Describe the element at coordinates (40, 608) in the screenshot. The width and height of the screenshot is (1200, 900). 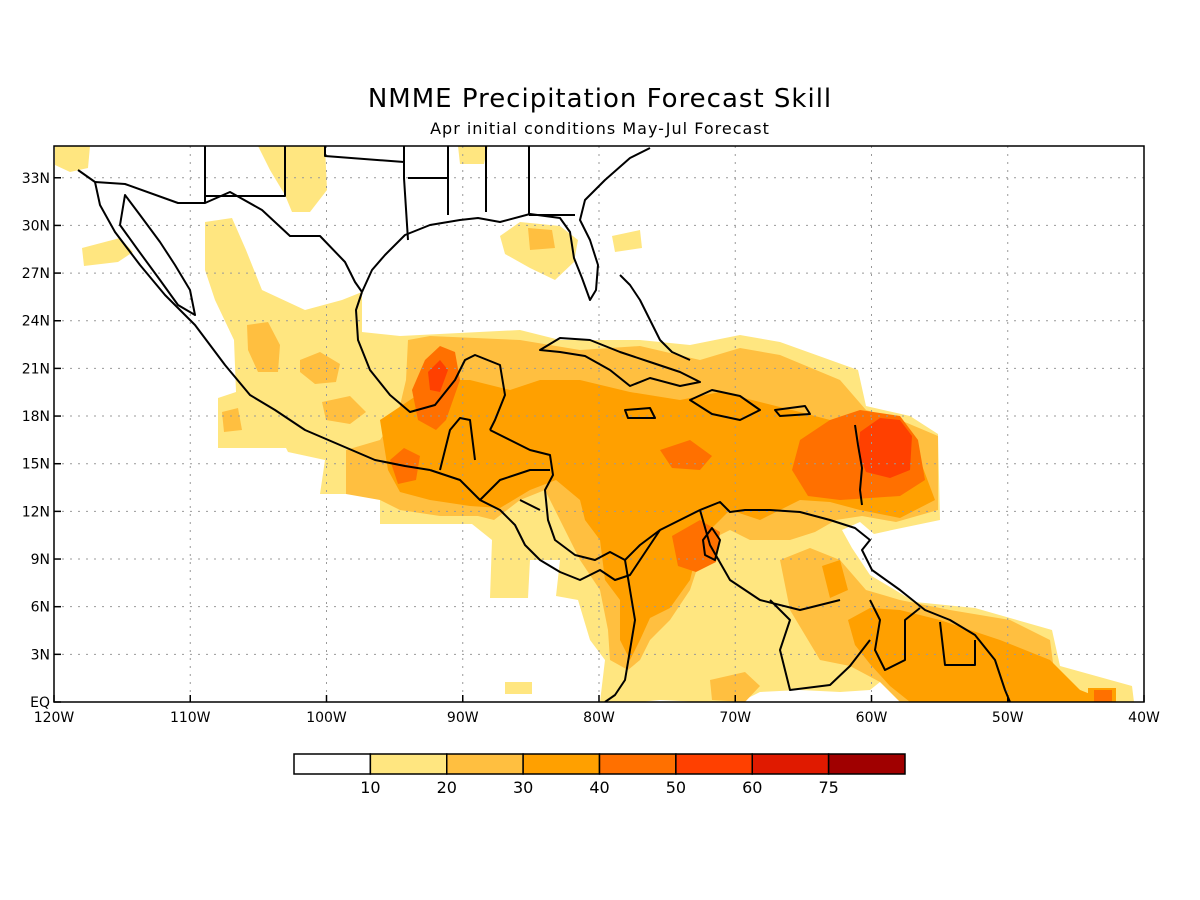
I see `lat-tick-label: 6N` at that location.